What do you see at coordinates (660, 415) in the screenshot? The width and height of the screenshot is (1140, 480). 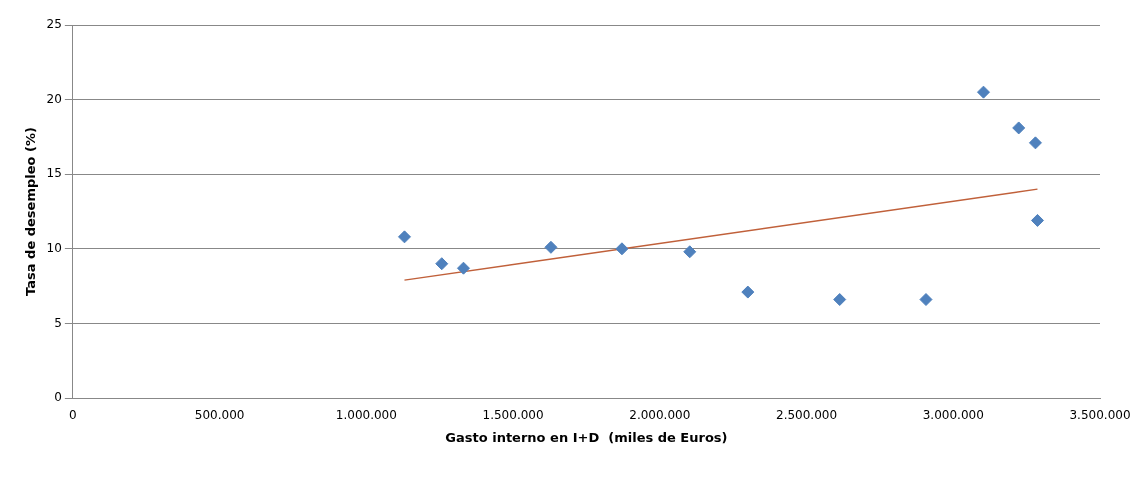 I see `x-tick-label: 2.000.000` at bounding box center [660, 415].